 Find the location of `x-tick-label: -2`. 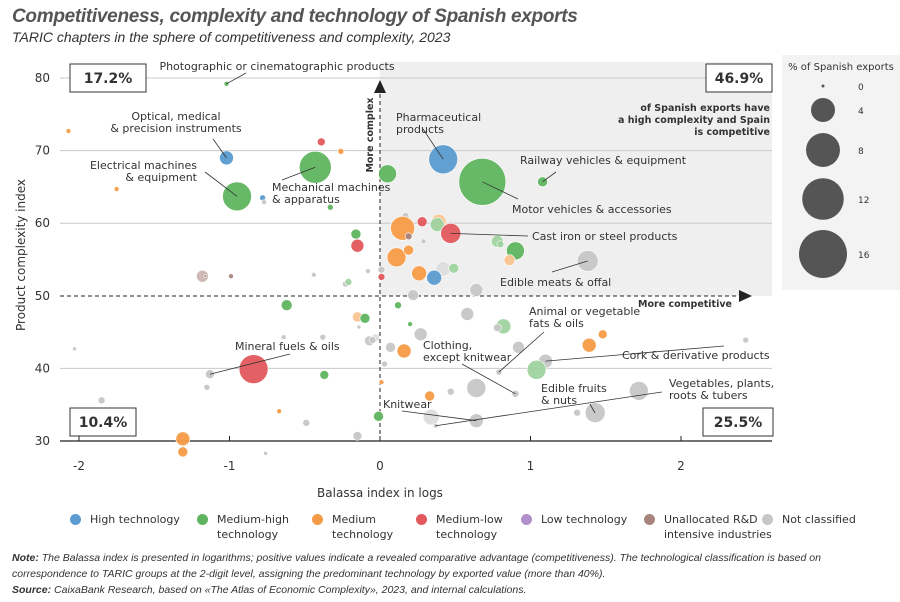

x-tick-label: -2 is located at coordinates (79, 466).